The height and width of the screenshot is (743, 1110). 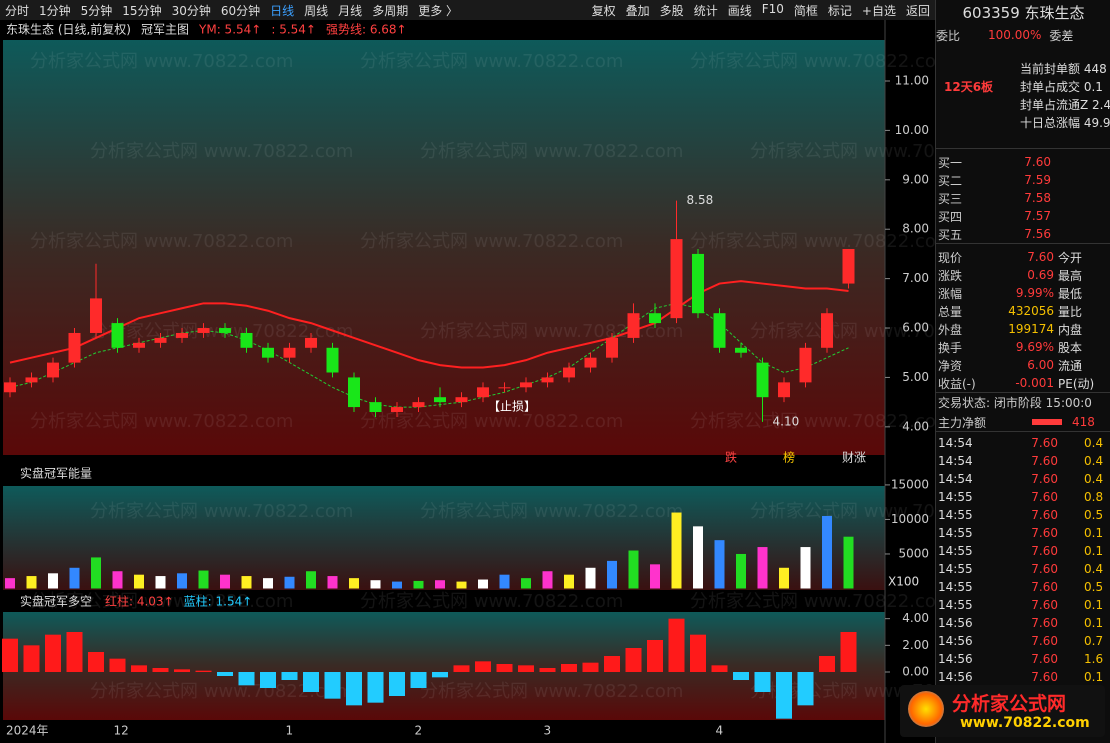 I want to click on cell: 买五, so click(x=950, y=234).